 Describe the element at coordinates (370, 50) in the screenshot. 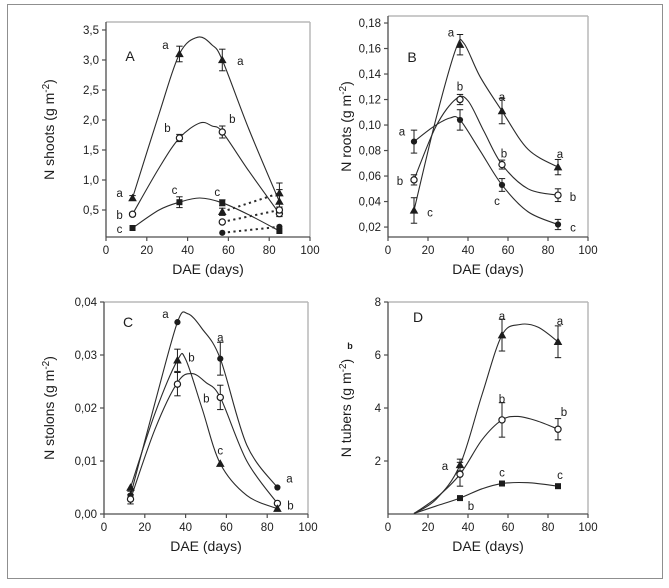

I see `y-tick-label: 0,16` at that location.